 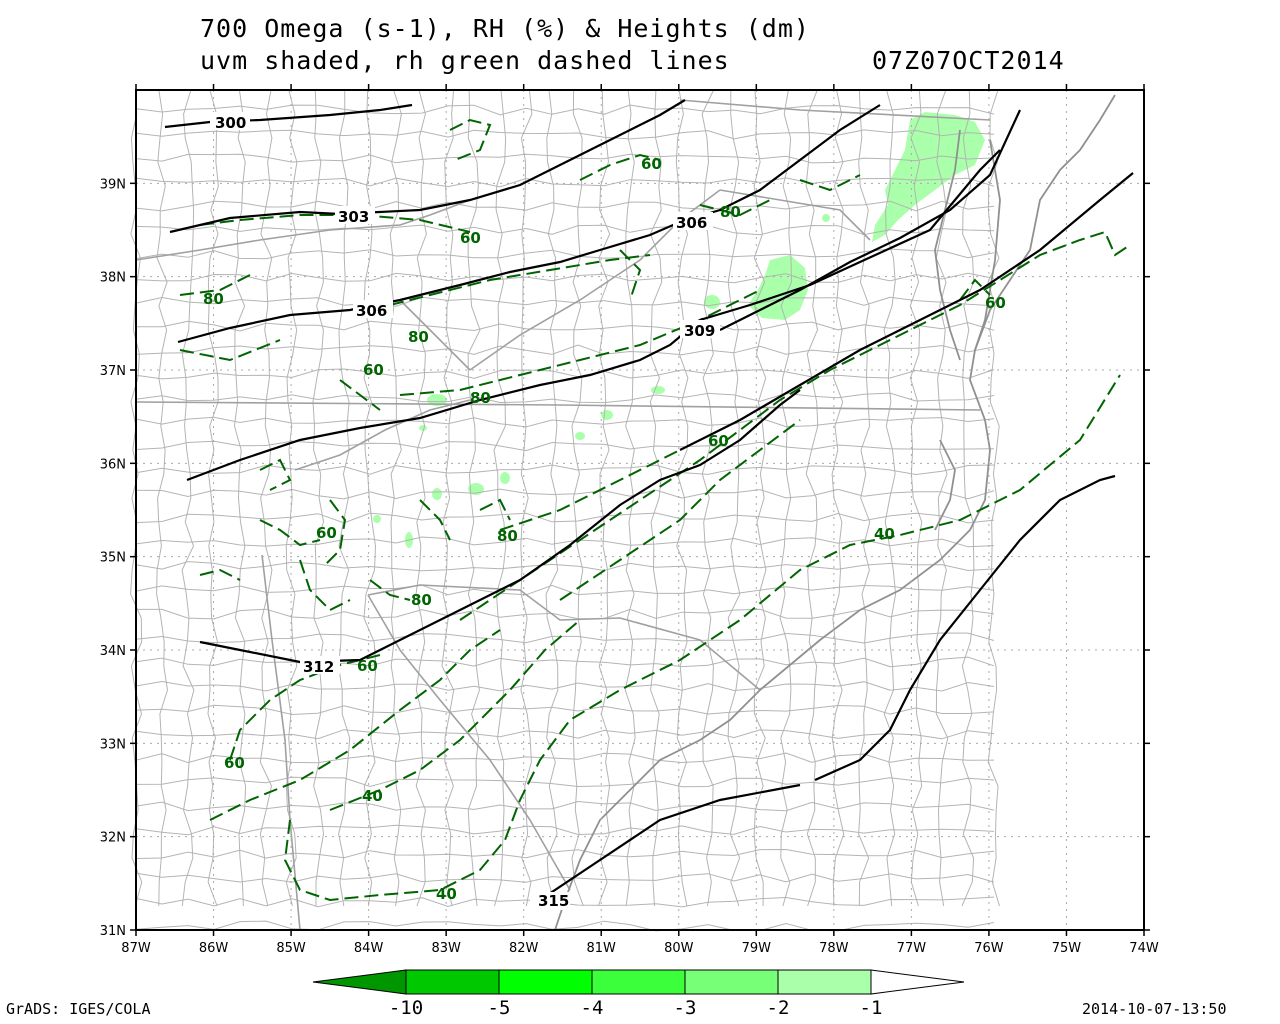 What do you see at coordinates (602, 948) in the screenshot?
I see `lon-label: 81W` at bounding box center [602, 948].